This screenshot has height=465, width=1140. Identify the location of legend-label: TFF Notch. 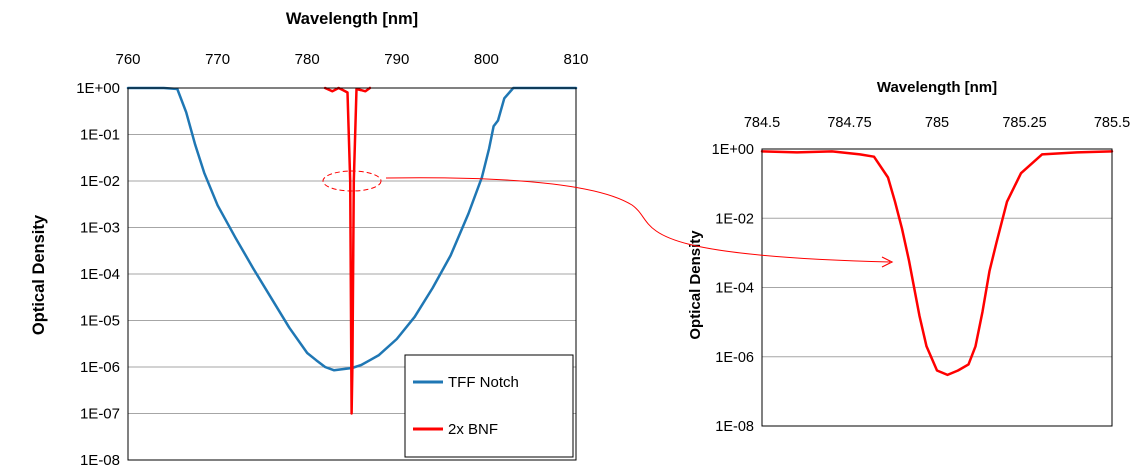
(483, 382).